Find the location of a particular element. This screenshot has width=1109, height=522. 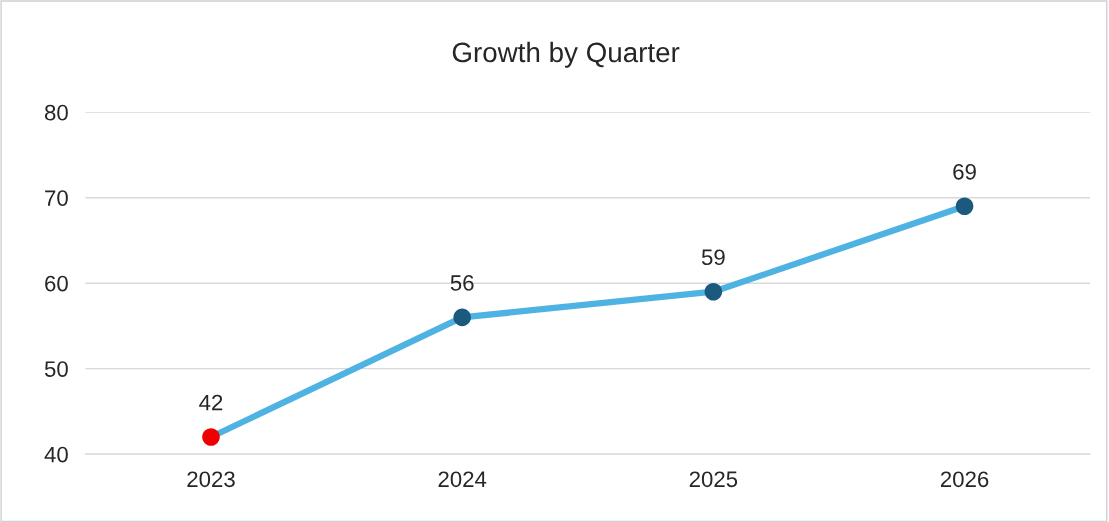

y-tick-label: 40 is located at coordinates (56, 454).